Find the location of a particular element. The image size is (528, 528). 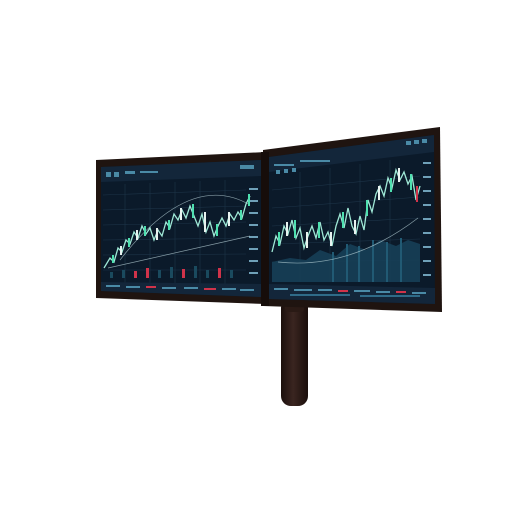

left-trend-line is located at coordinates (179, 252).